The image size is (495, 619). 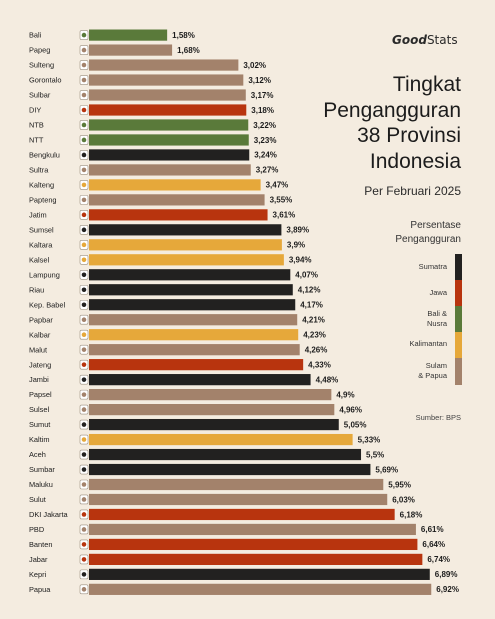 I want to click on category-label: Gorontalo, so click(x=45, y=80).